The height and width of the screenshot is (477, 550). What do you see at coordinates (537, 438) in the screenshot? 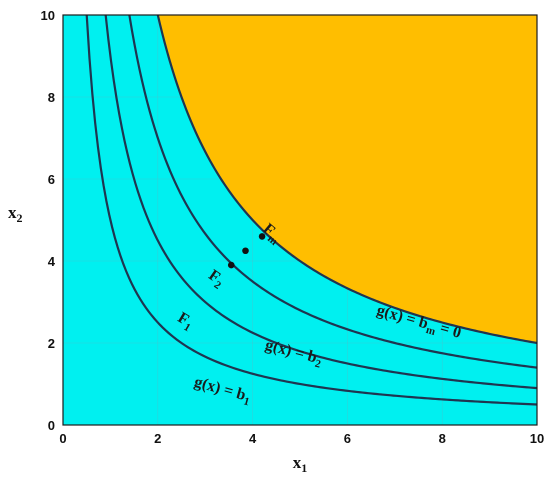
I see `x-tick-label-5: 10` at bounding box center [537, 438].